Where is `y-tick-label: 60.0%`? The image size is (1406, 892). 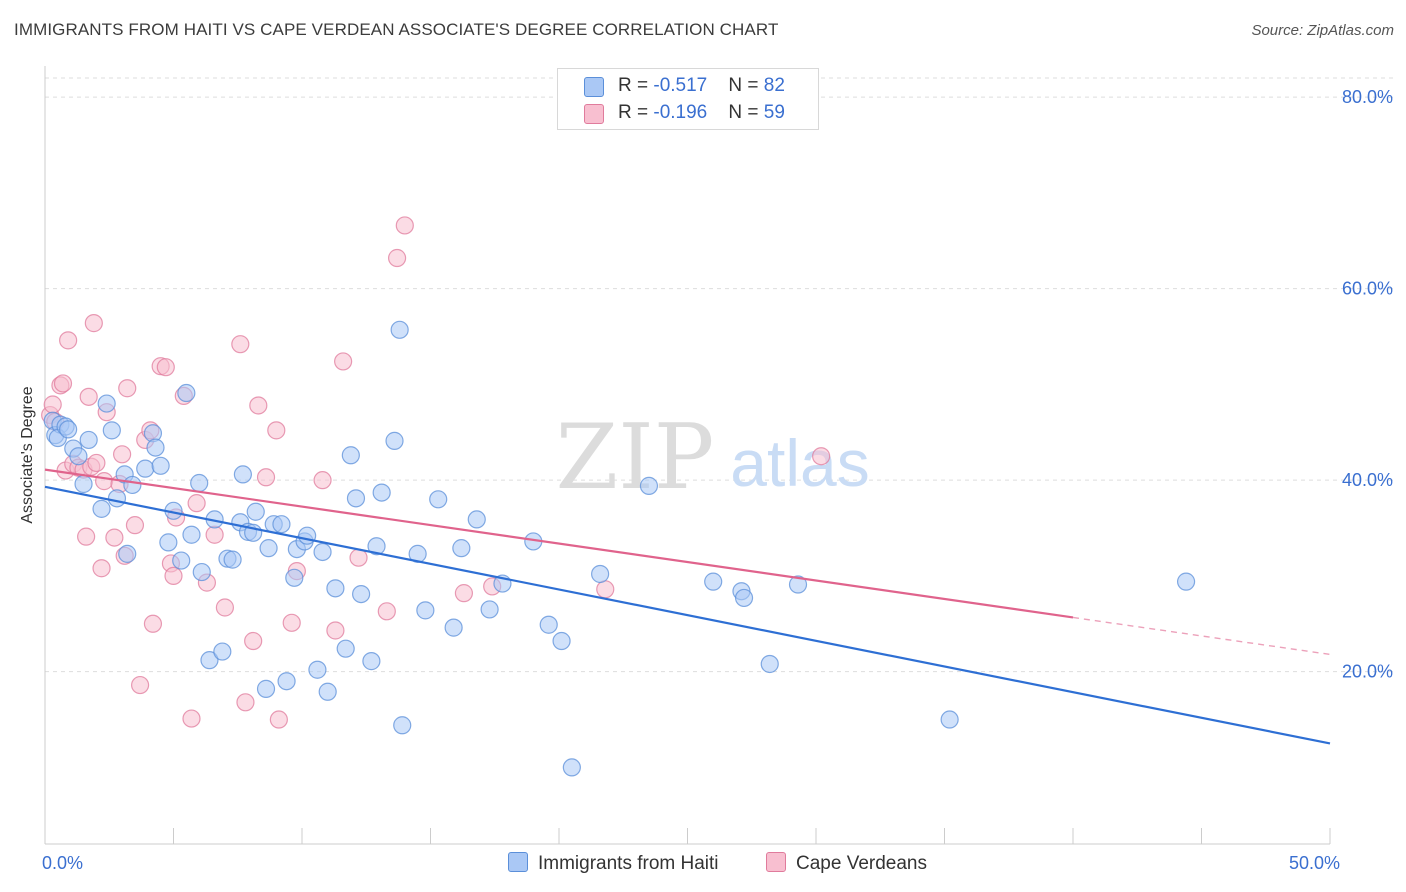
y-tick-label: 60.0% is located at coordinates (1367, 289).